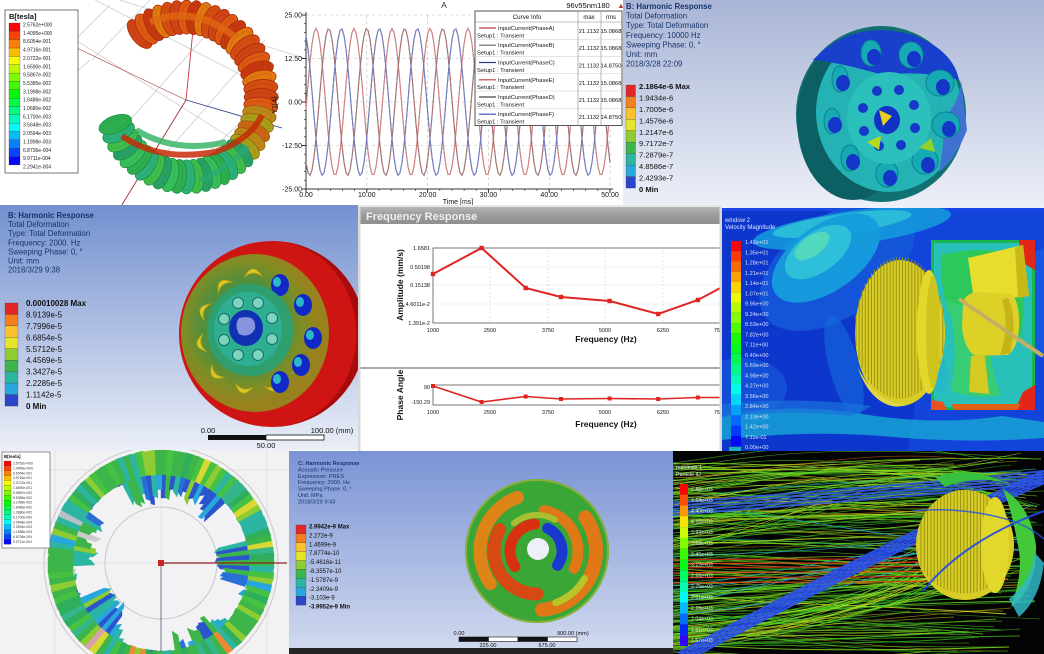 The width and height of the screenshot is (1044, 654). What do you see at coordinates (324, 554) in the screenshot?
I see `svg-text: 7.8774e-10` at bounding box center [324, 554].